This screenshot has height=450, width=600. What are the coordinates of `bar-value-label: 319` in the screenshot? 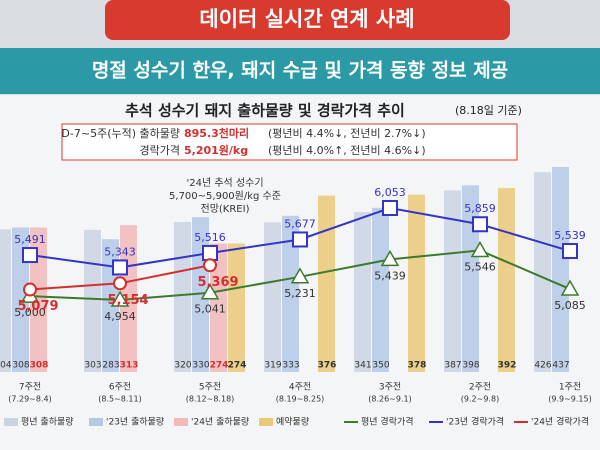 It's located at (272, 366).